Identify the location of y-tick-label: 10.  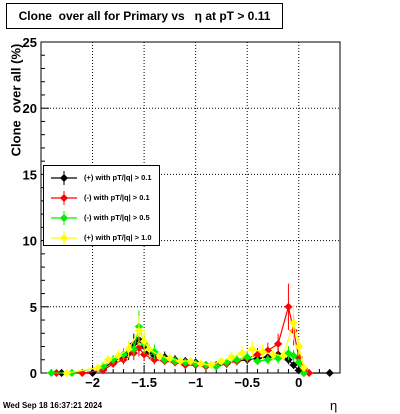
(30, 241).